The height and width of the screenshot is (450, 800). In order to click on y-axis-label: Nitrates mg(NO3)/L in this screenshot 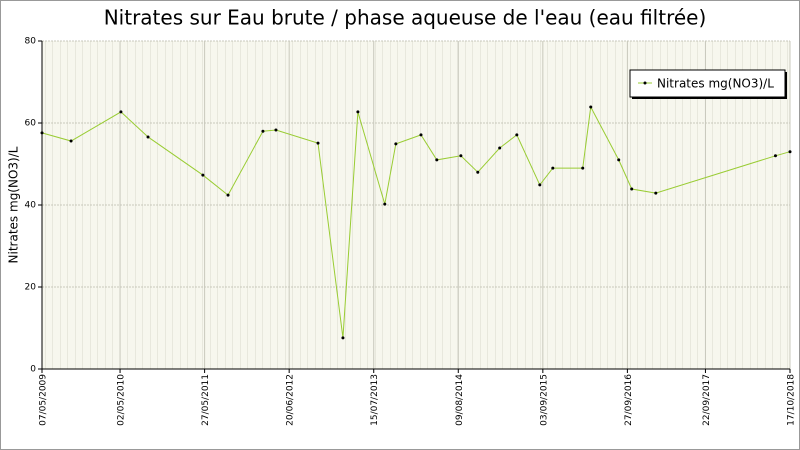, I will do `click(14, 204)`.